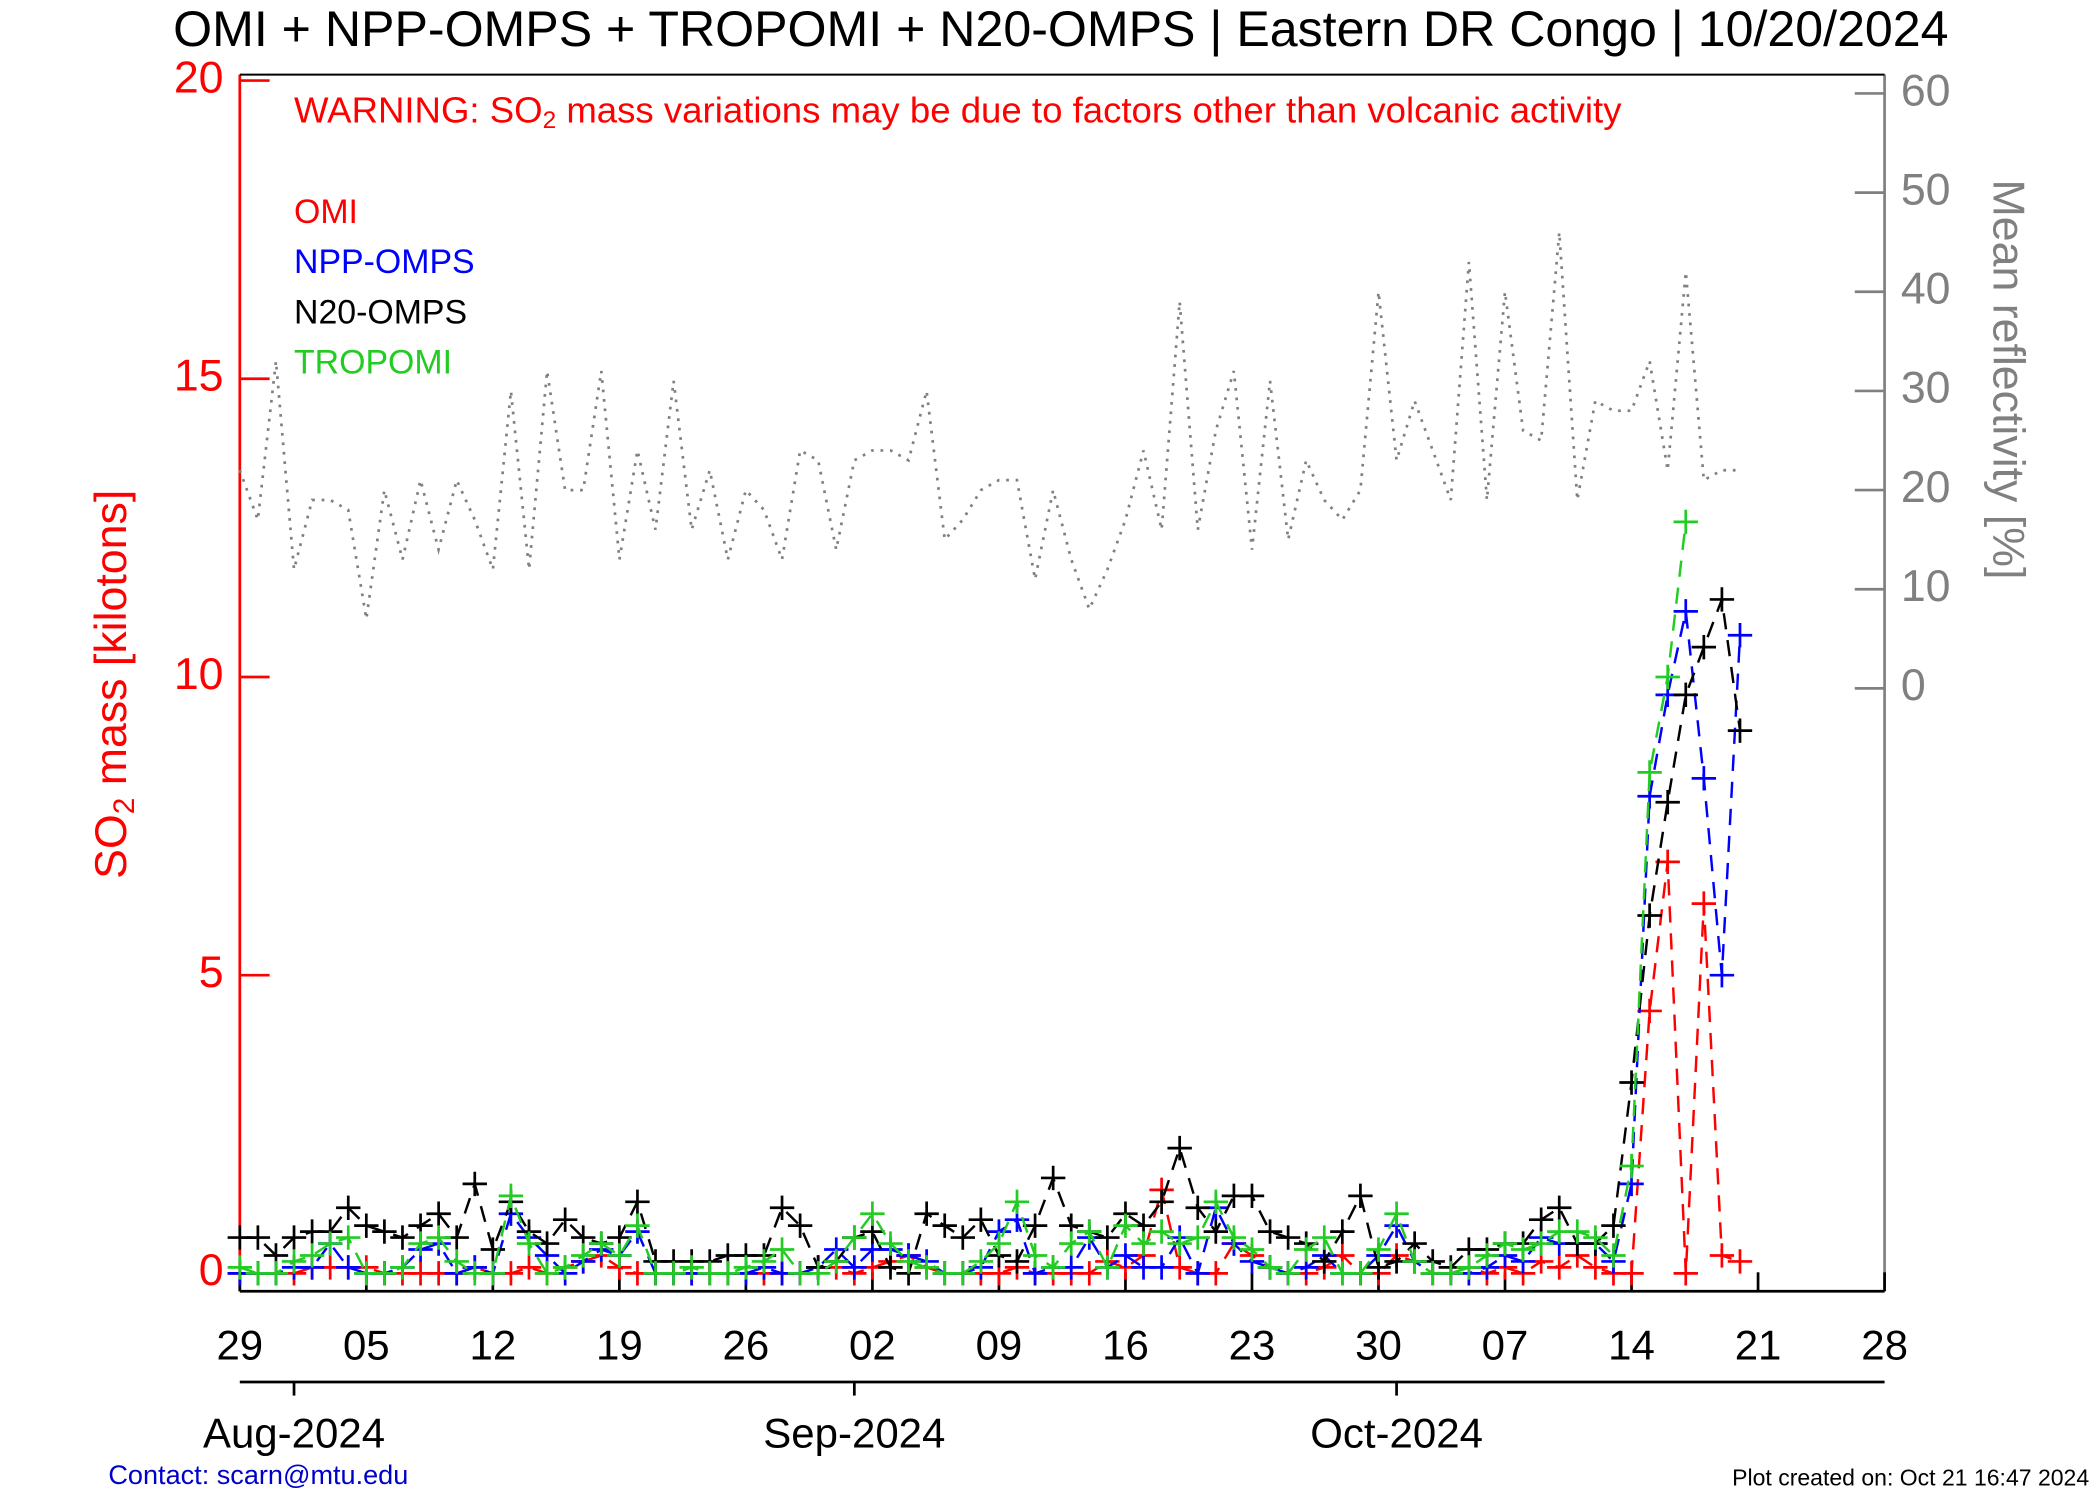 Image resolution: width=2100 pixels, height=1500 pixels. Describe the element at coordinates (492, 1344) in the screenshot. I see `x-tick-label: 12` at that location.